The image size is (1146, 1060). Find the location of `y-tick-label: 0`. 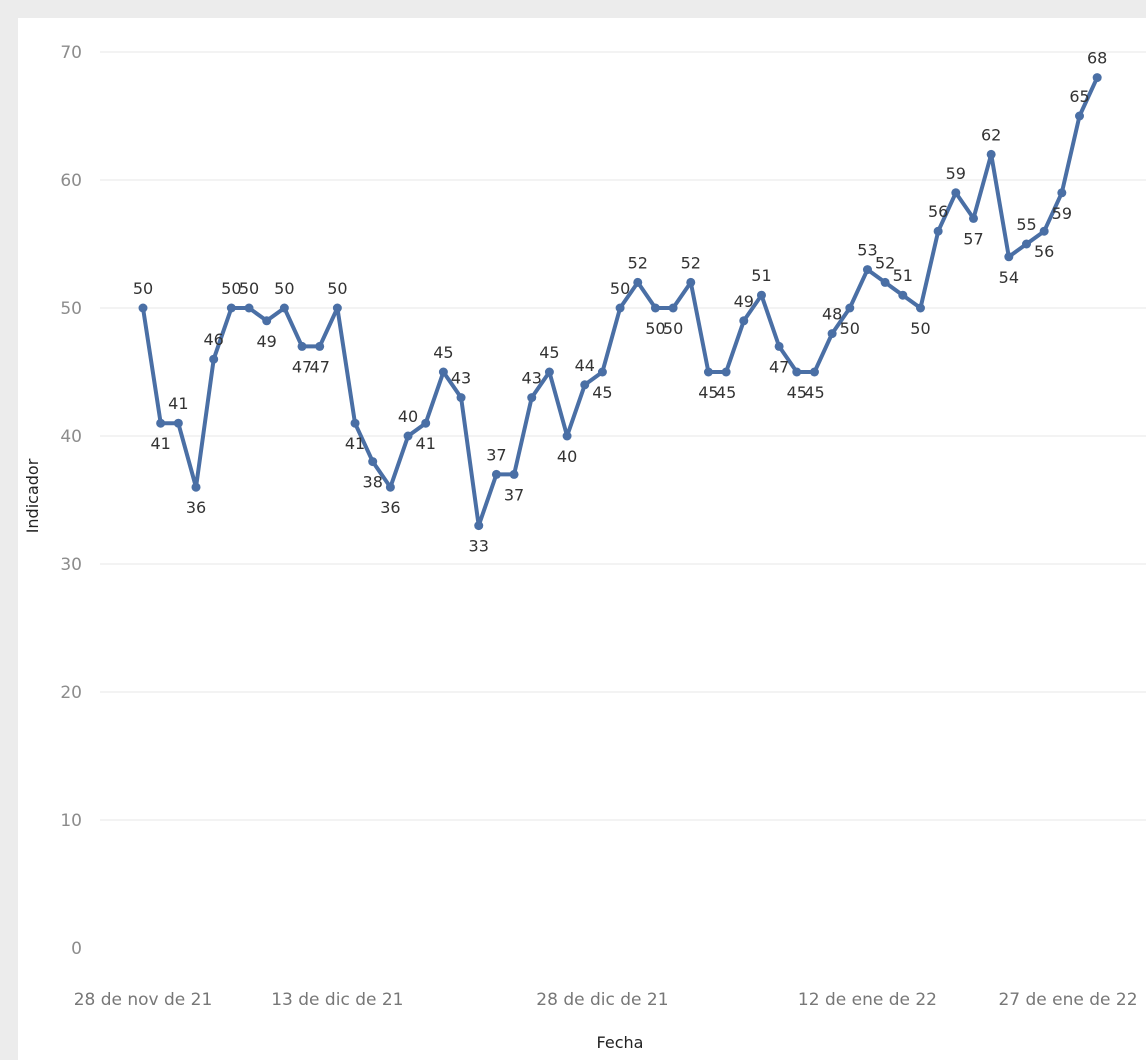

y-tick-label: 0 is located at coordinates (76, 949).